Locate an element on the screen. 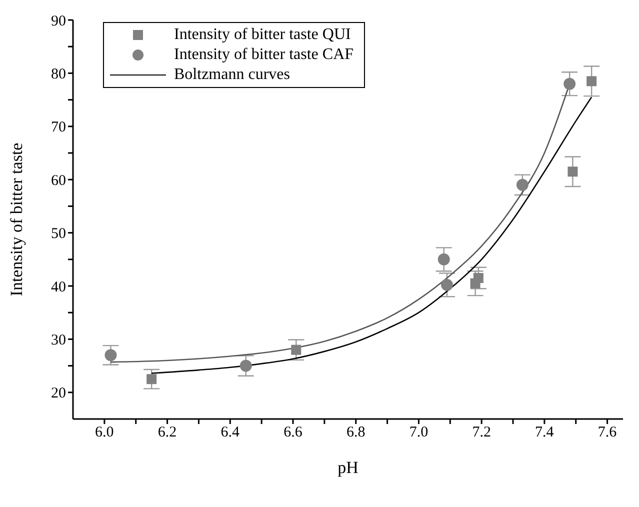  x-tick-label: 7.0 is located at coordinates (418, 432).